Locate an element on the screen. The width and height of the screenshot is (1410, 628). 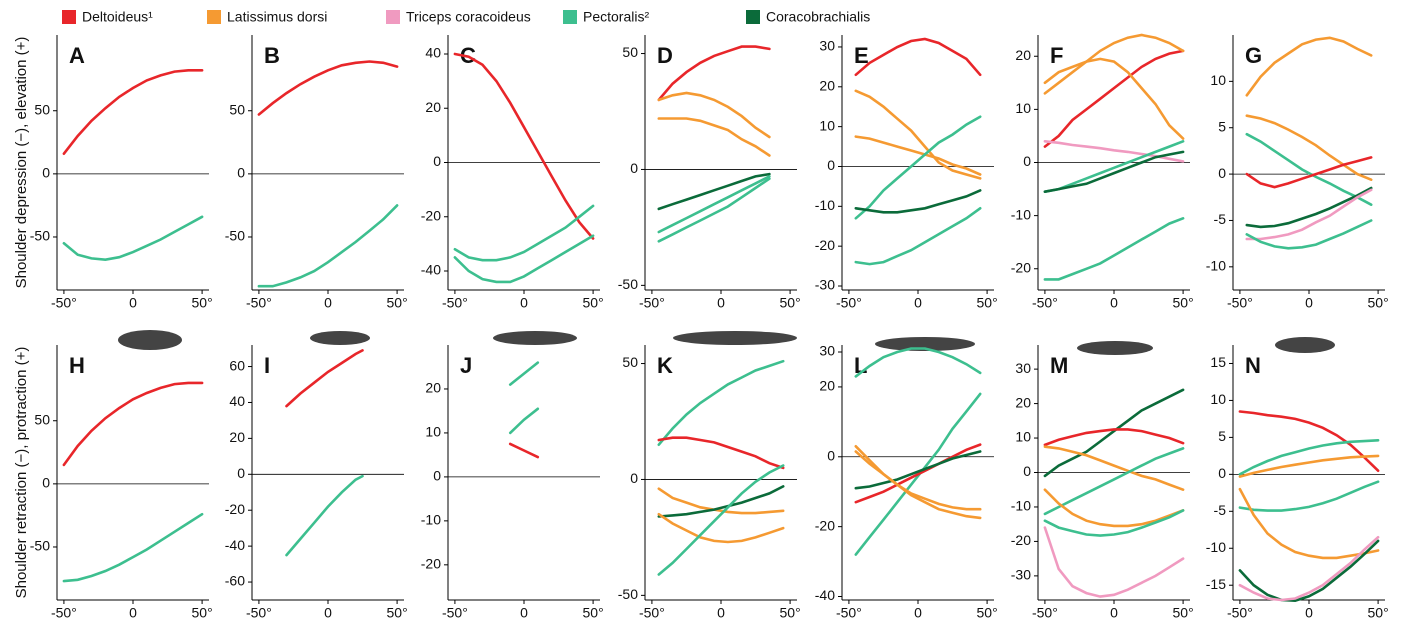
y-tick-label: -60 is located at coordinates (235, 581).